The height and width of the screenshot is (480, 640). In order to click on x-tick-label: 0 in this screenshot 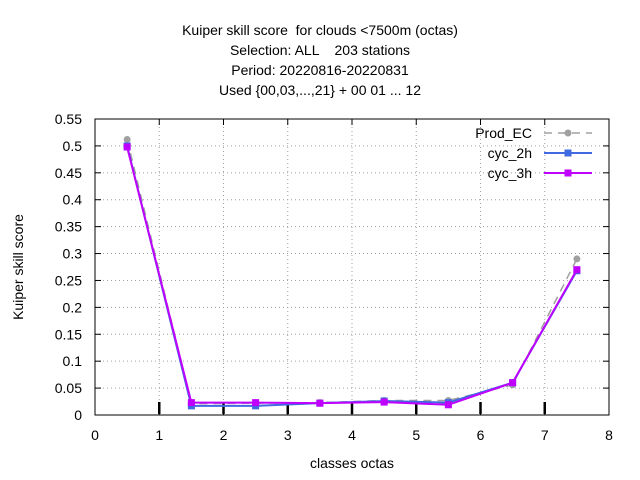, I will do `click(95, 435)`.